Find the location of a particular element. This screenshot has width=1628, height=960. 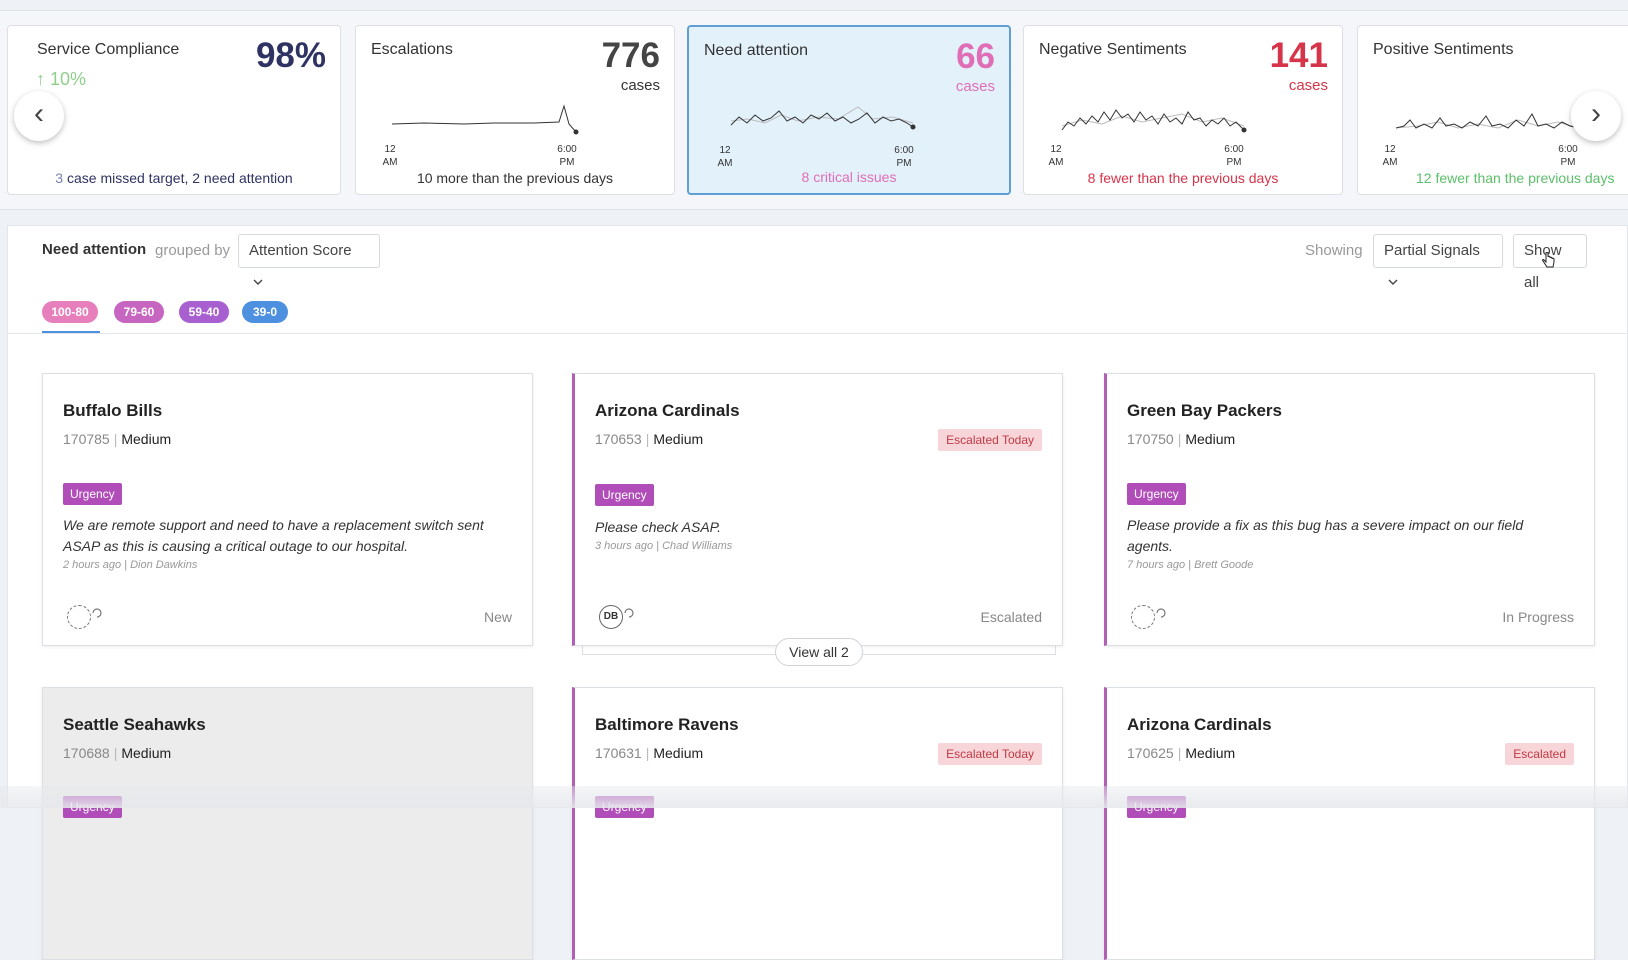

view-all-button: View all 2 is located at coordinates (819, 652).